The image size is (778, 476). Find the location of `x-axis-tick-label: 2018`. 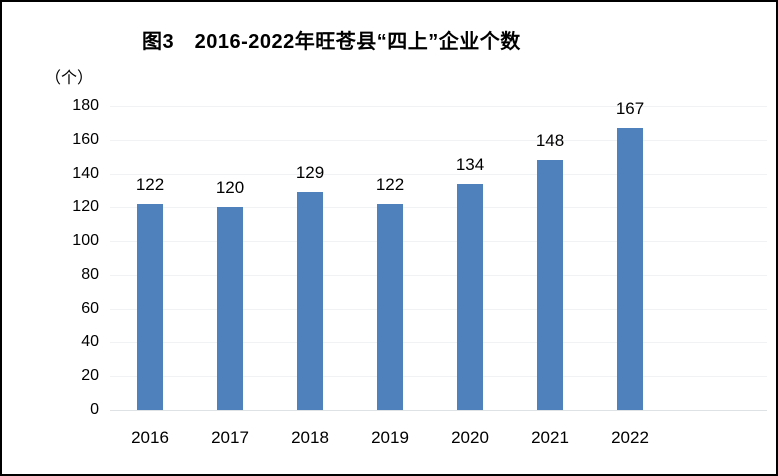

x-axis-tick-label: 2018 is located at coordinates (310, 437).